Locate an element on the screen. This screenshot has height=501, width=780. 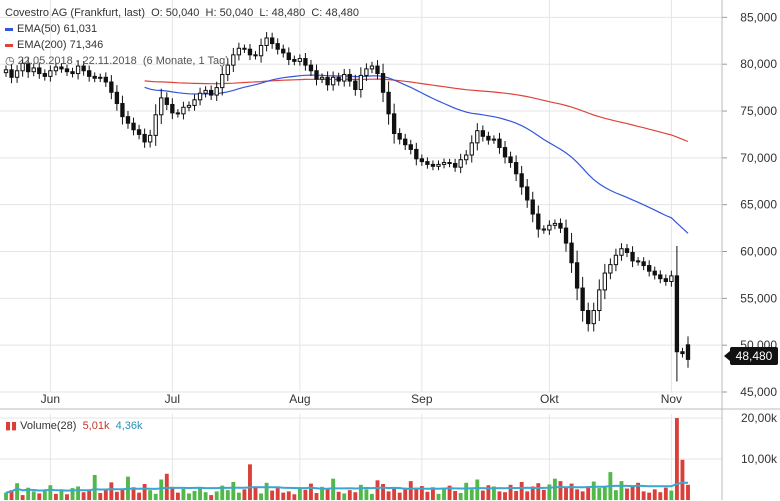
ema200-swatch is located at coordinates (9, 45).